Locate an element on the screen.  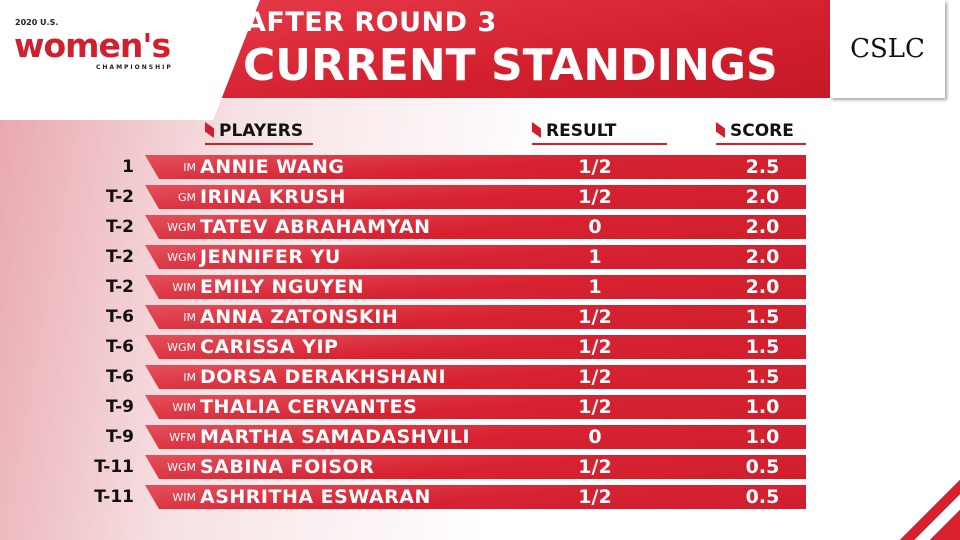
score: 2.5 is located at coordinates (762, 167).